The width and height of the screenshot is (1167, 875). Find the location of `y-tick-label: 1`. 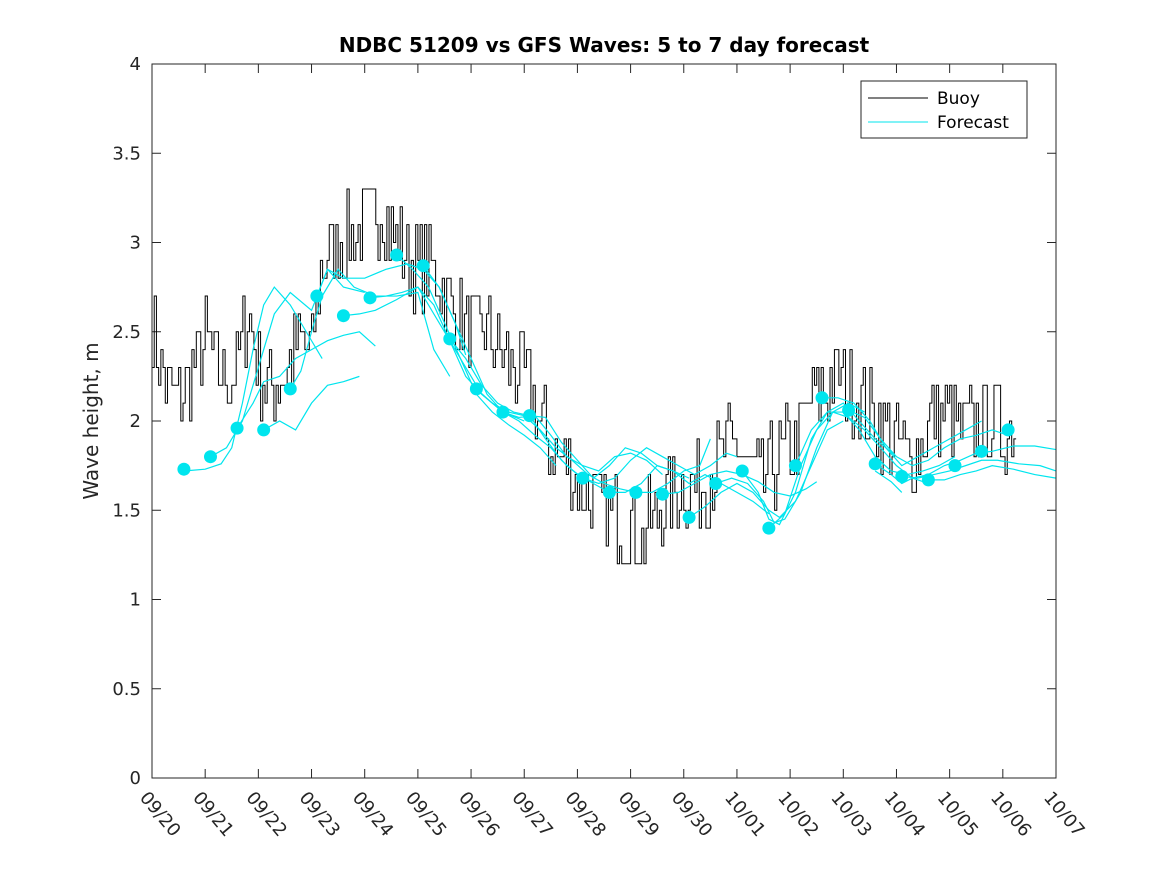

y-tick-label: 1 is located at coordinates (135, 600).